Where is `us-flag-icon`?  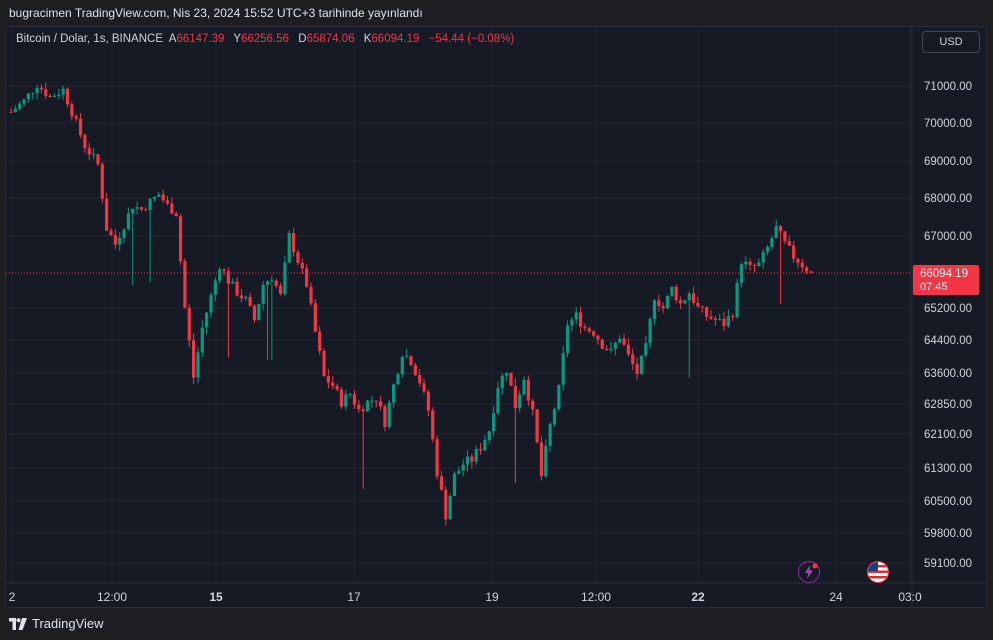
us-flag-icon is located at coordinates (878, 572).